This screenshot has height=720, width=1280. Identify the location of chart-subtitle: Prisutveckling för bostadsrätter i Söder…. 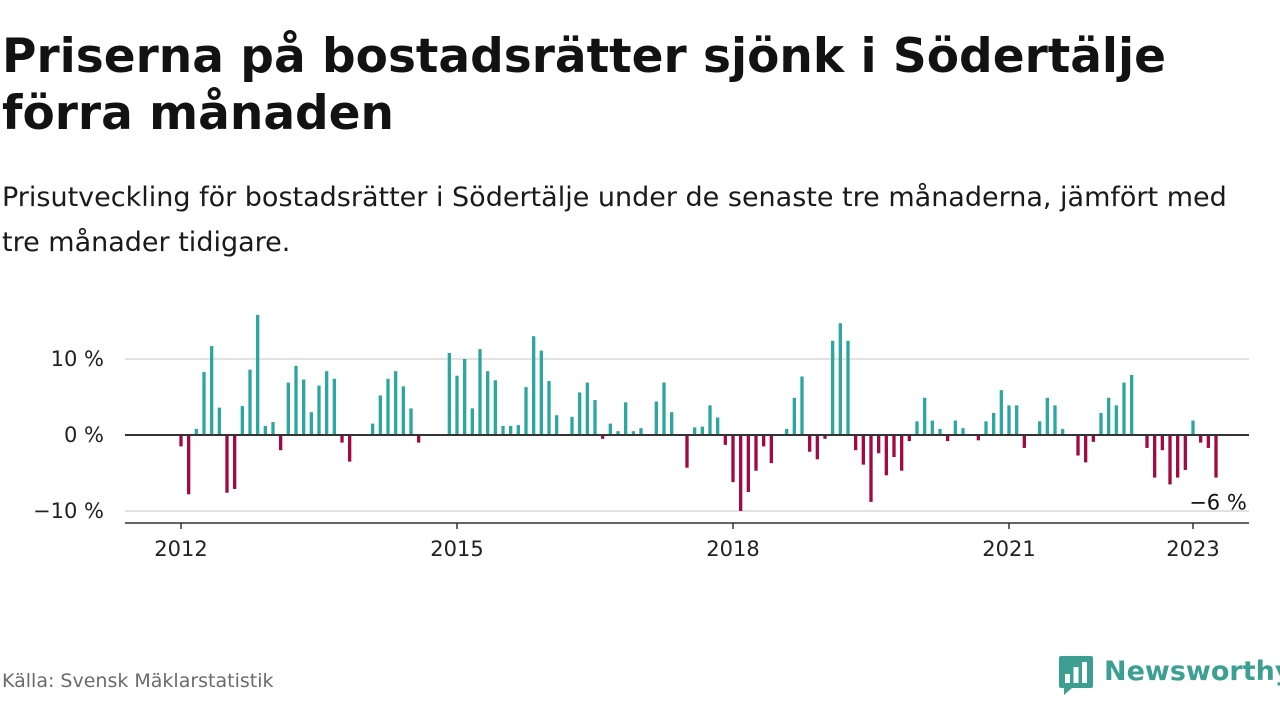
(614, 220).